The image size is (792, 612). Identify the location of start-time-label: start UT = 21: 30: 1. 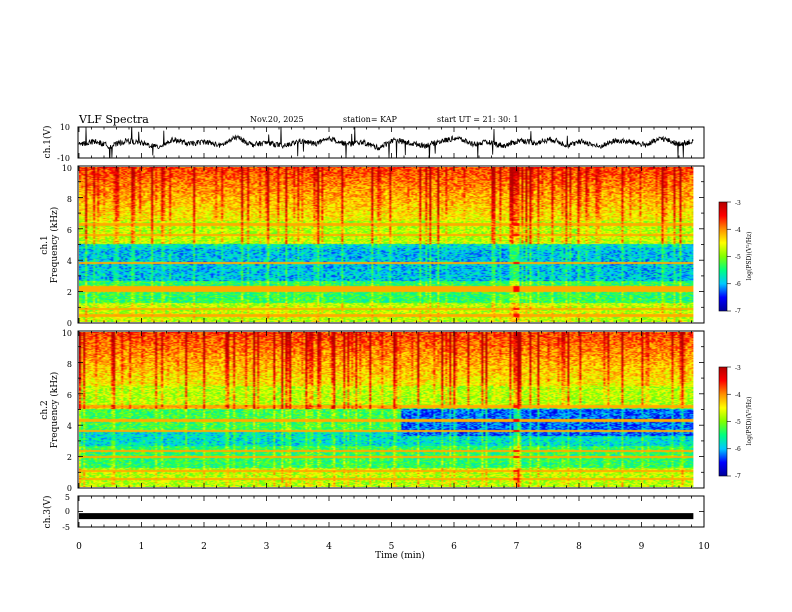
(478, 119).